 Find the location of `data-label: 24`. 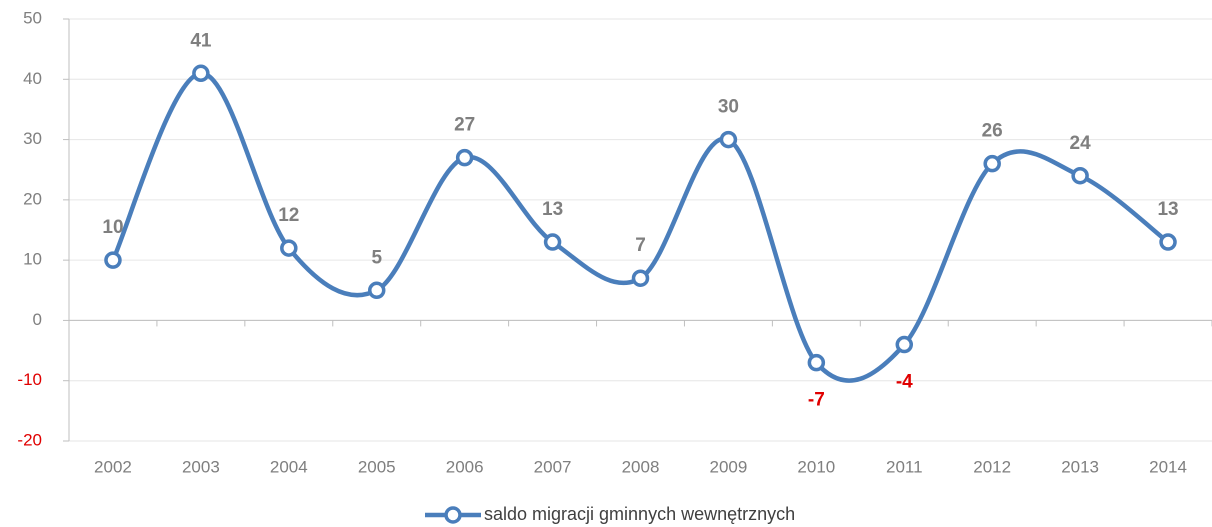

data-label: 24 is located at coordinates (1081, 143).